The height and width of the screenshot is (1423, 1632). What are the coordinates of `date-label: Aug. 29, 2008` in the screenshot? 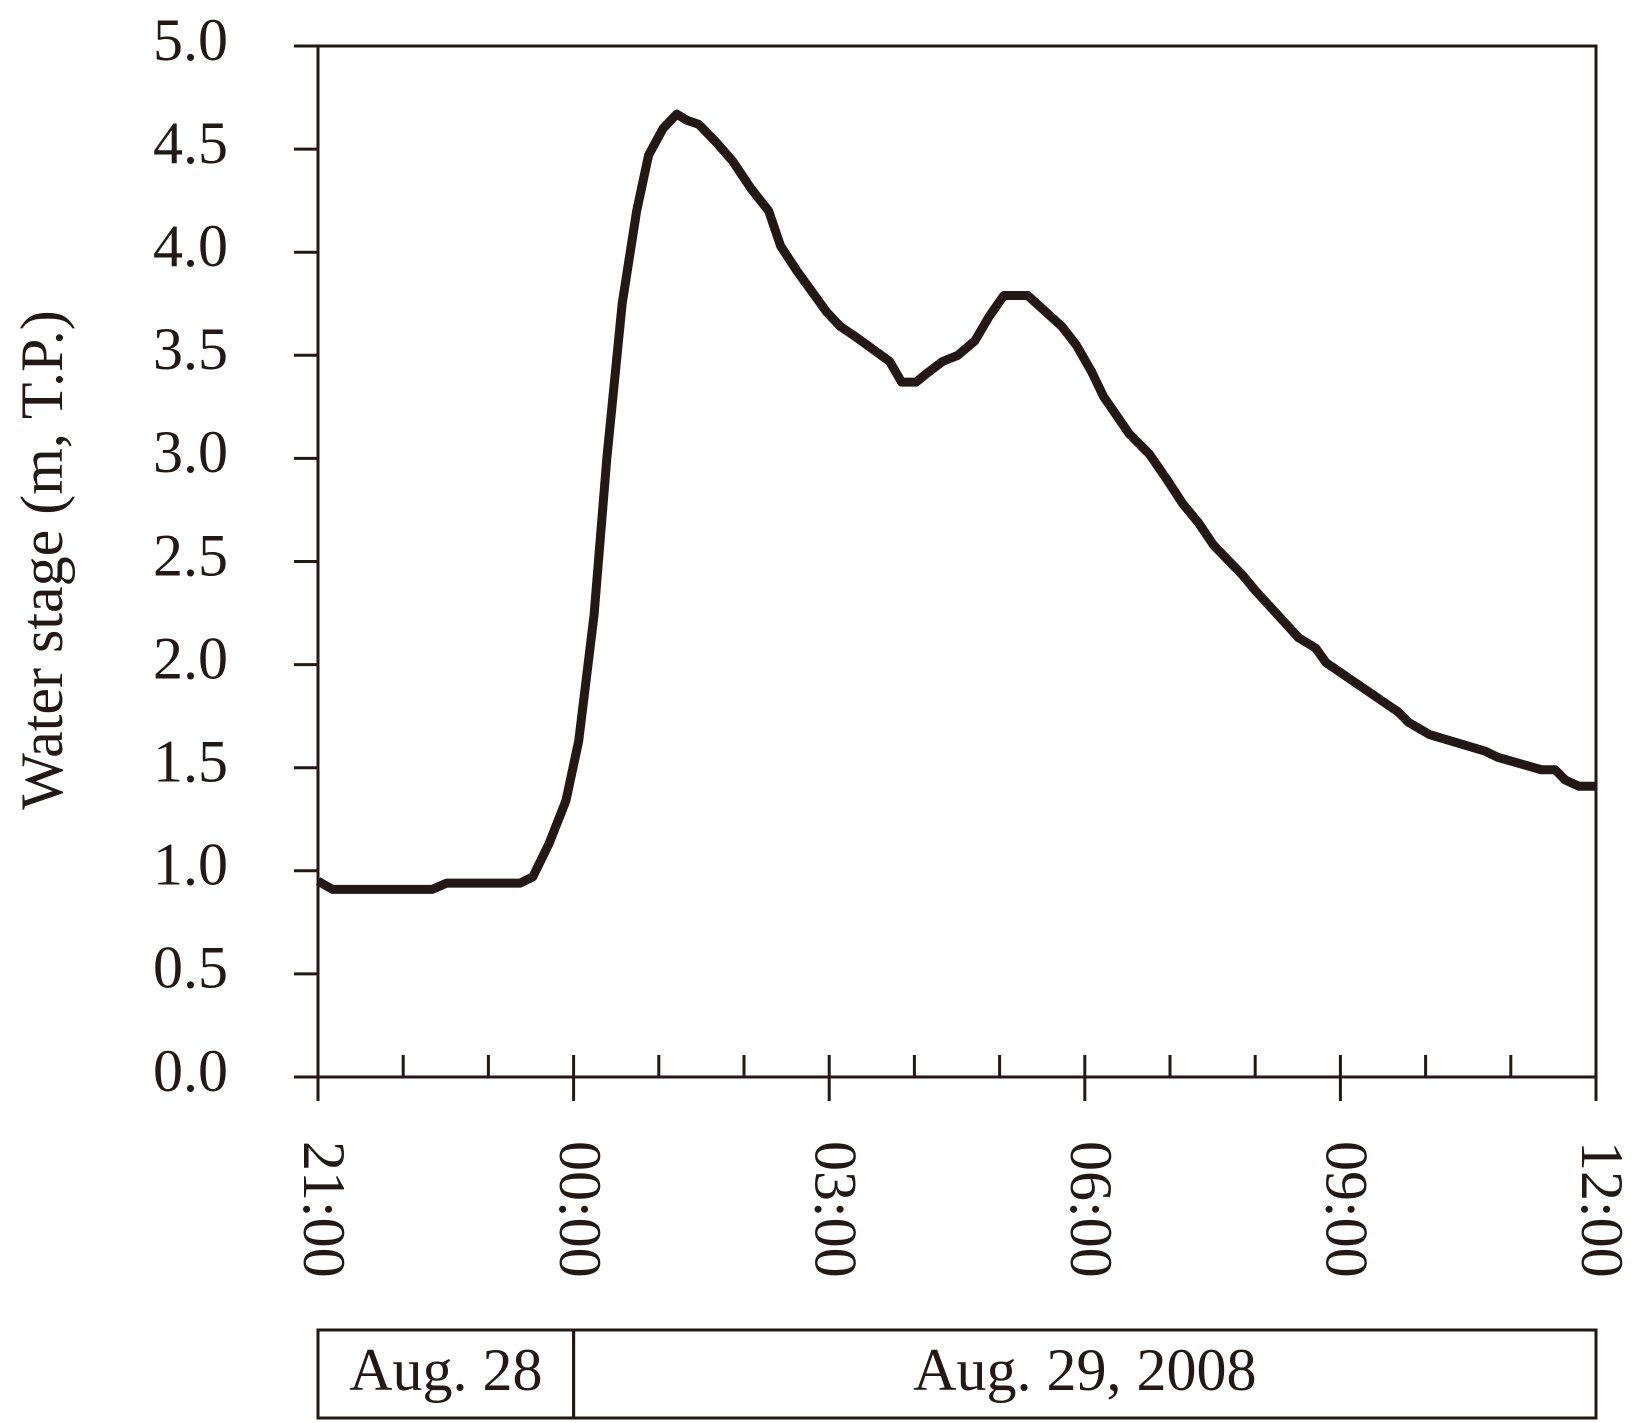 It's located at (1084, 1370).